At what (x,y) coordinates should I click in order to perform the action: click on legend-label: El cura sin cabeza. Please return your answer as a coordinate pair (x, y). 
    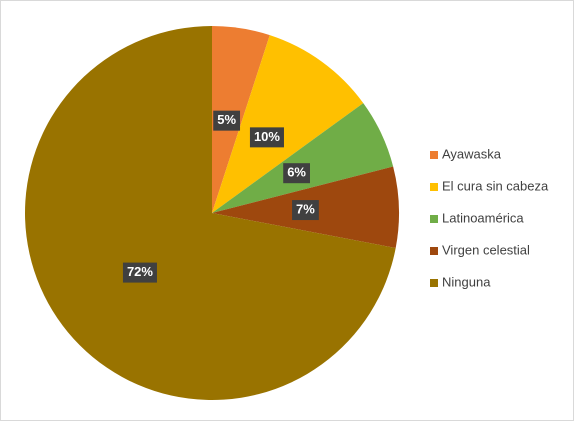
    Looking at the image, I should click on (495, 185).